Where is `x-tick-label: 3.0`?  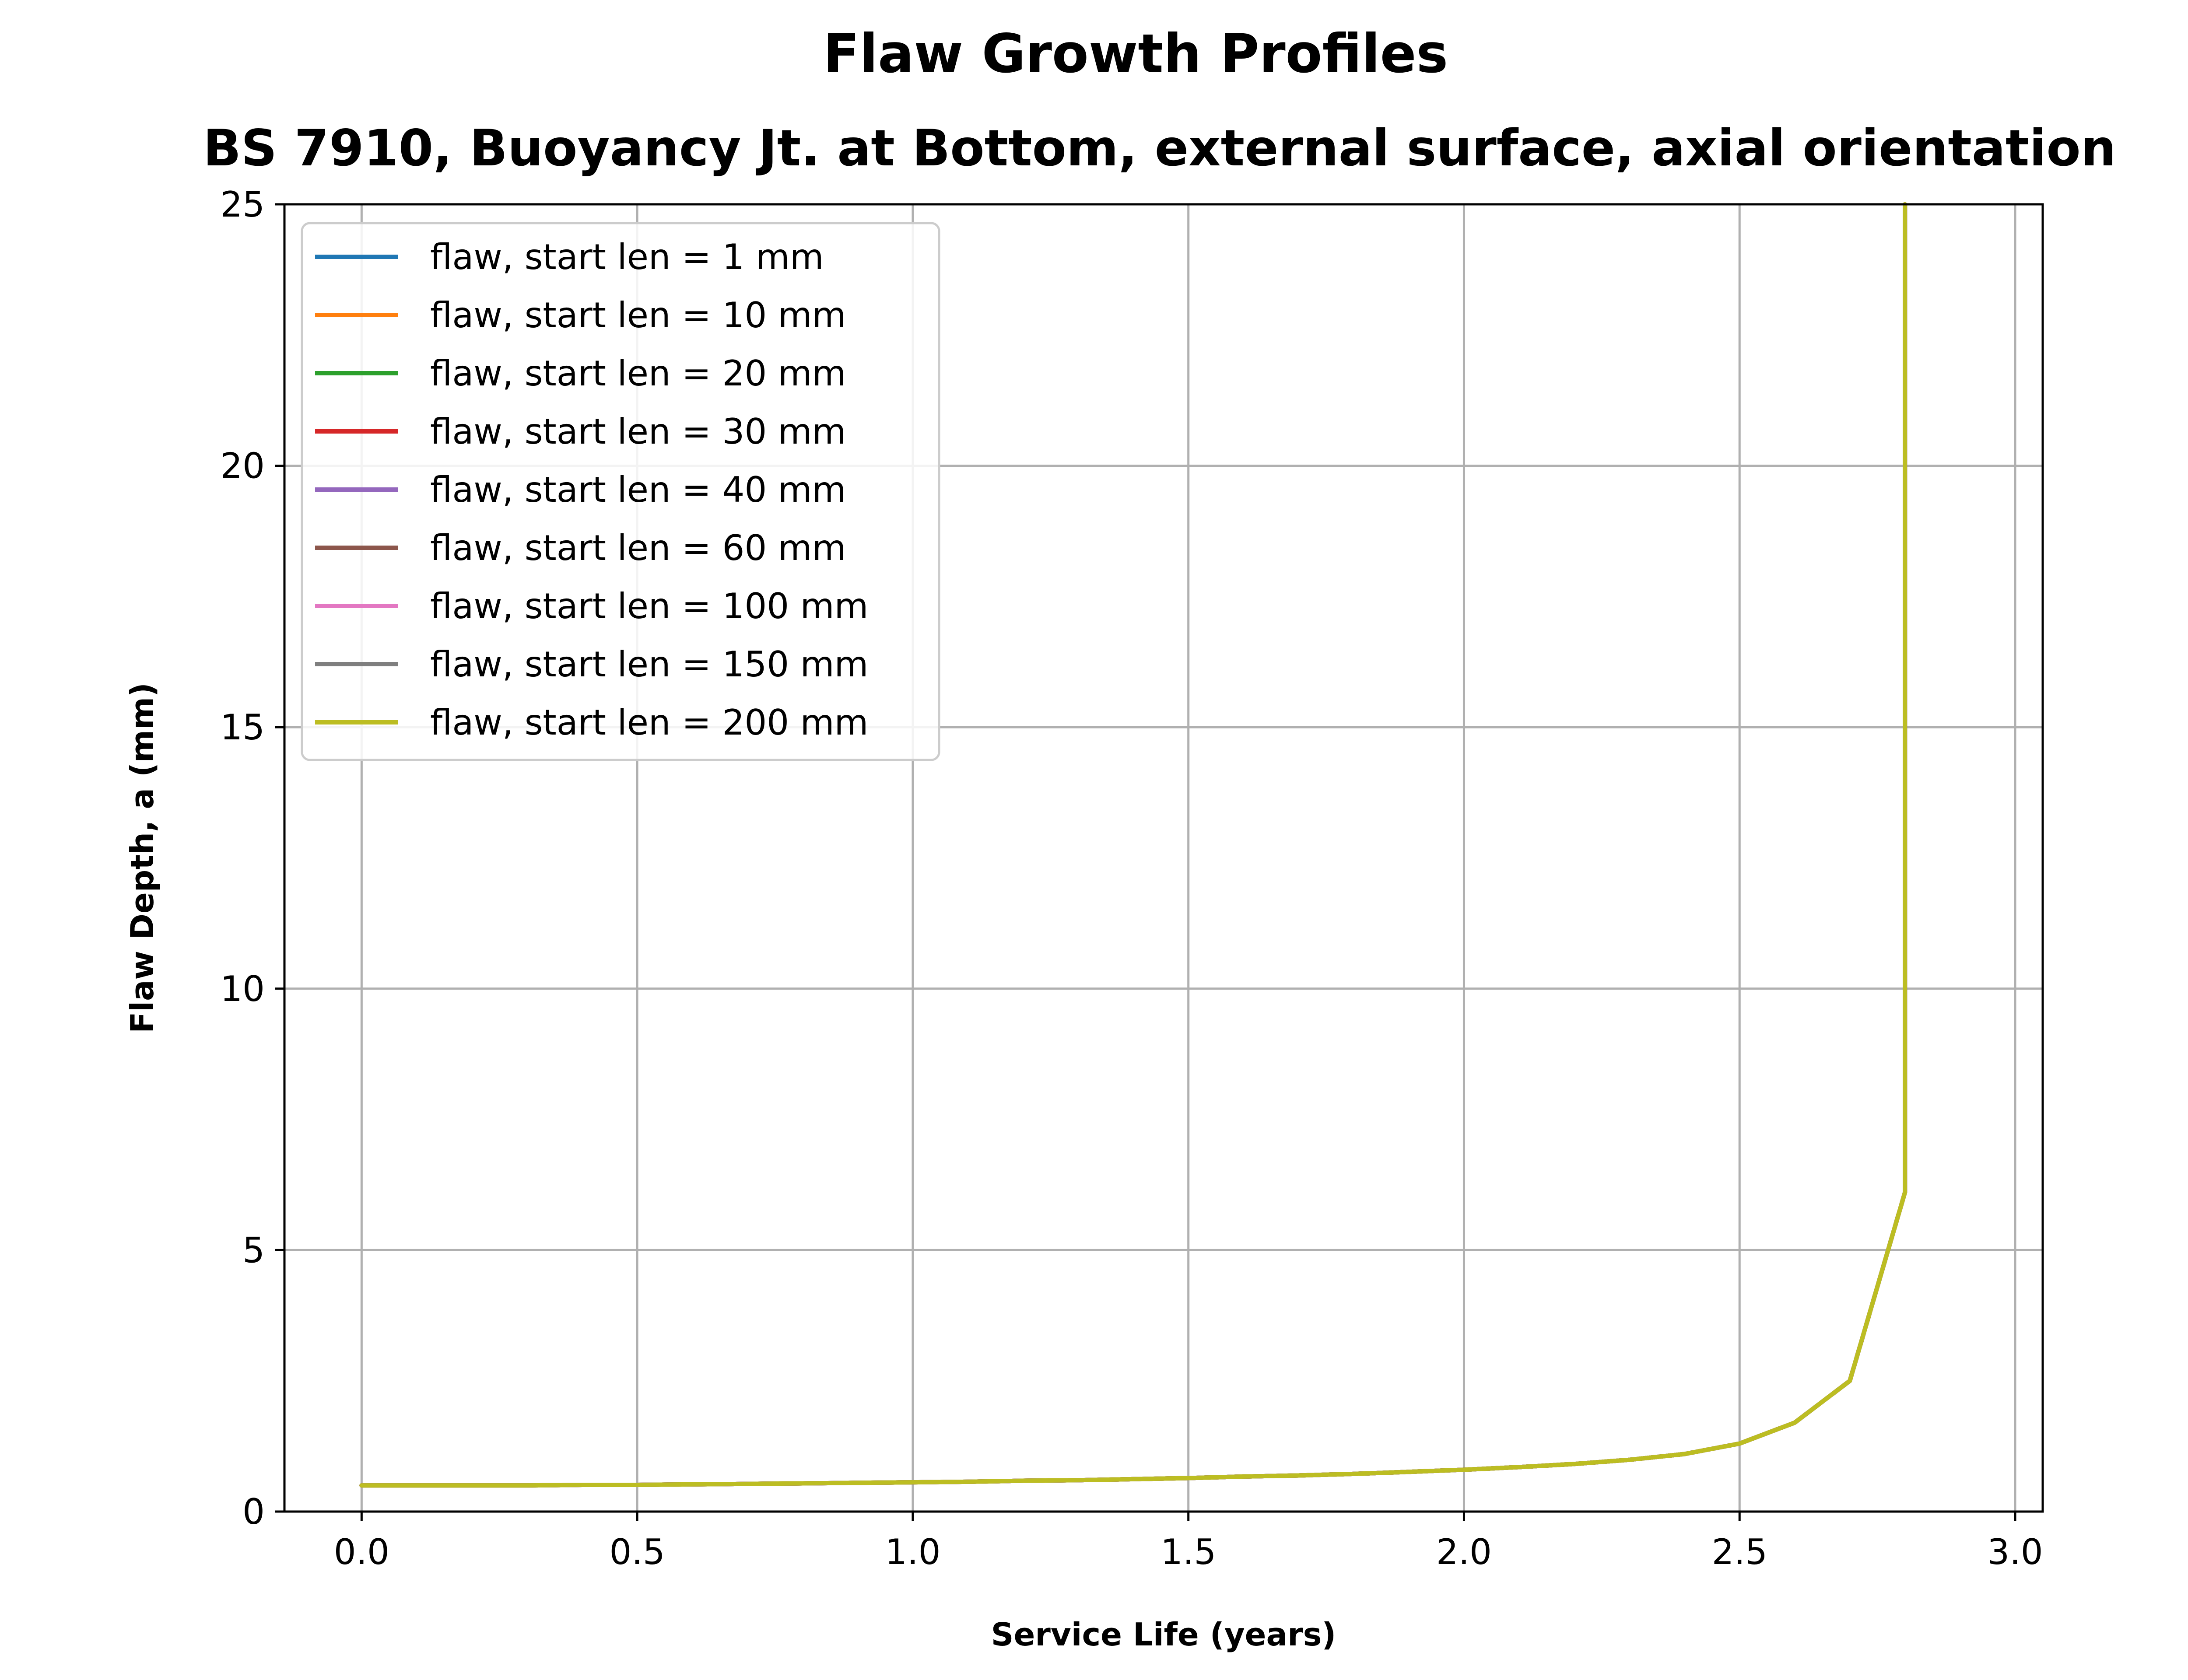
x-tick-label: 3.0 is located at coordinates (2015, 1552).